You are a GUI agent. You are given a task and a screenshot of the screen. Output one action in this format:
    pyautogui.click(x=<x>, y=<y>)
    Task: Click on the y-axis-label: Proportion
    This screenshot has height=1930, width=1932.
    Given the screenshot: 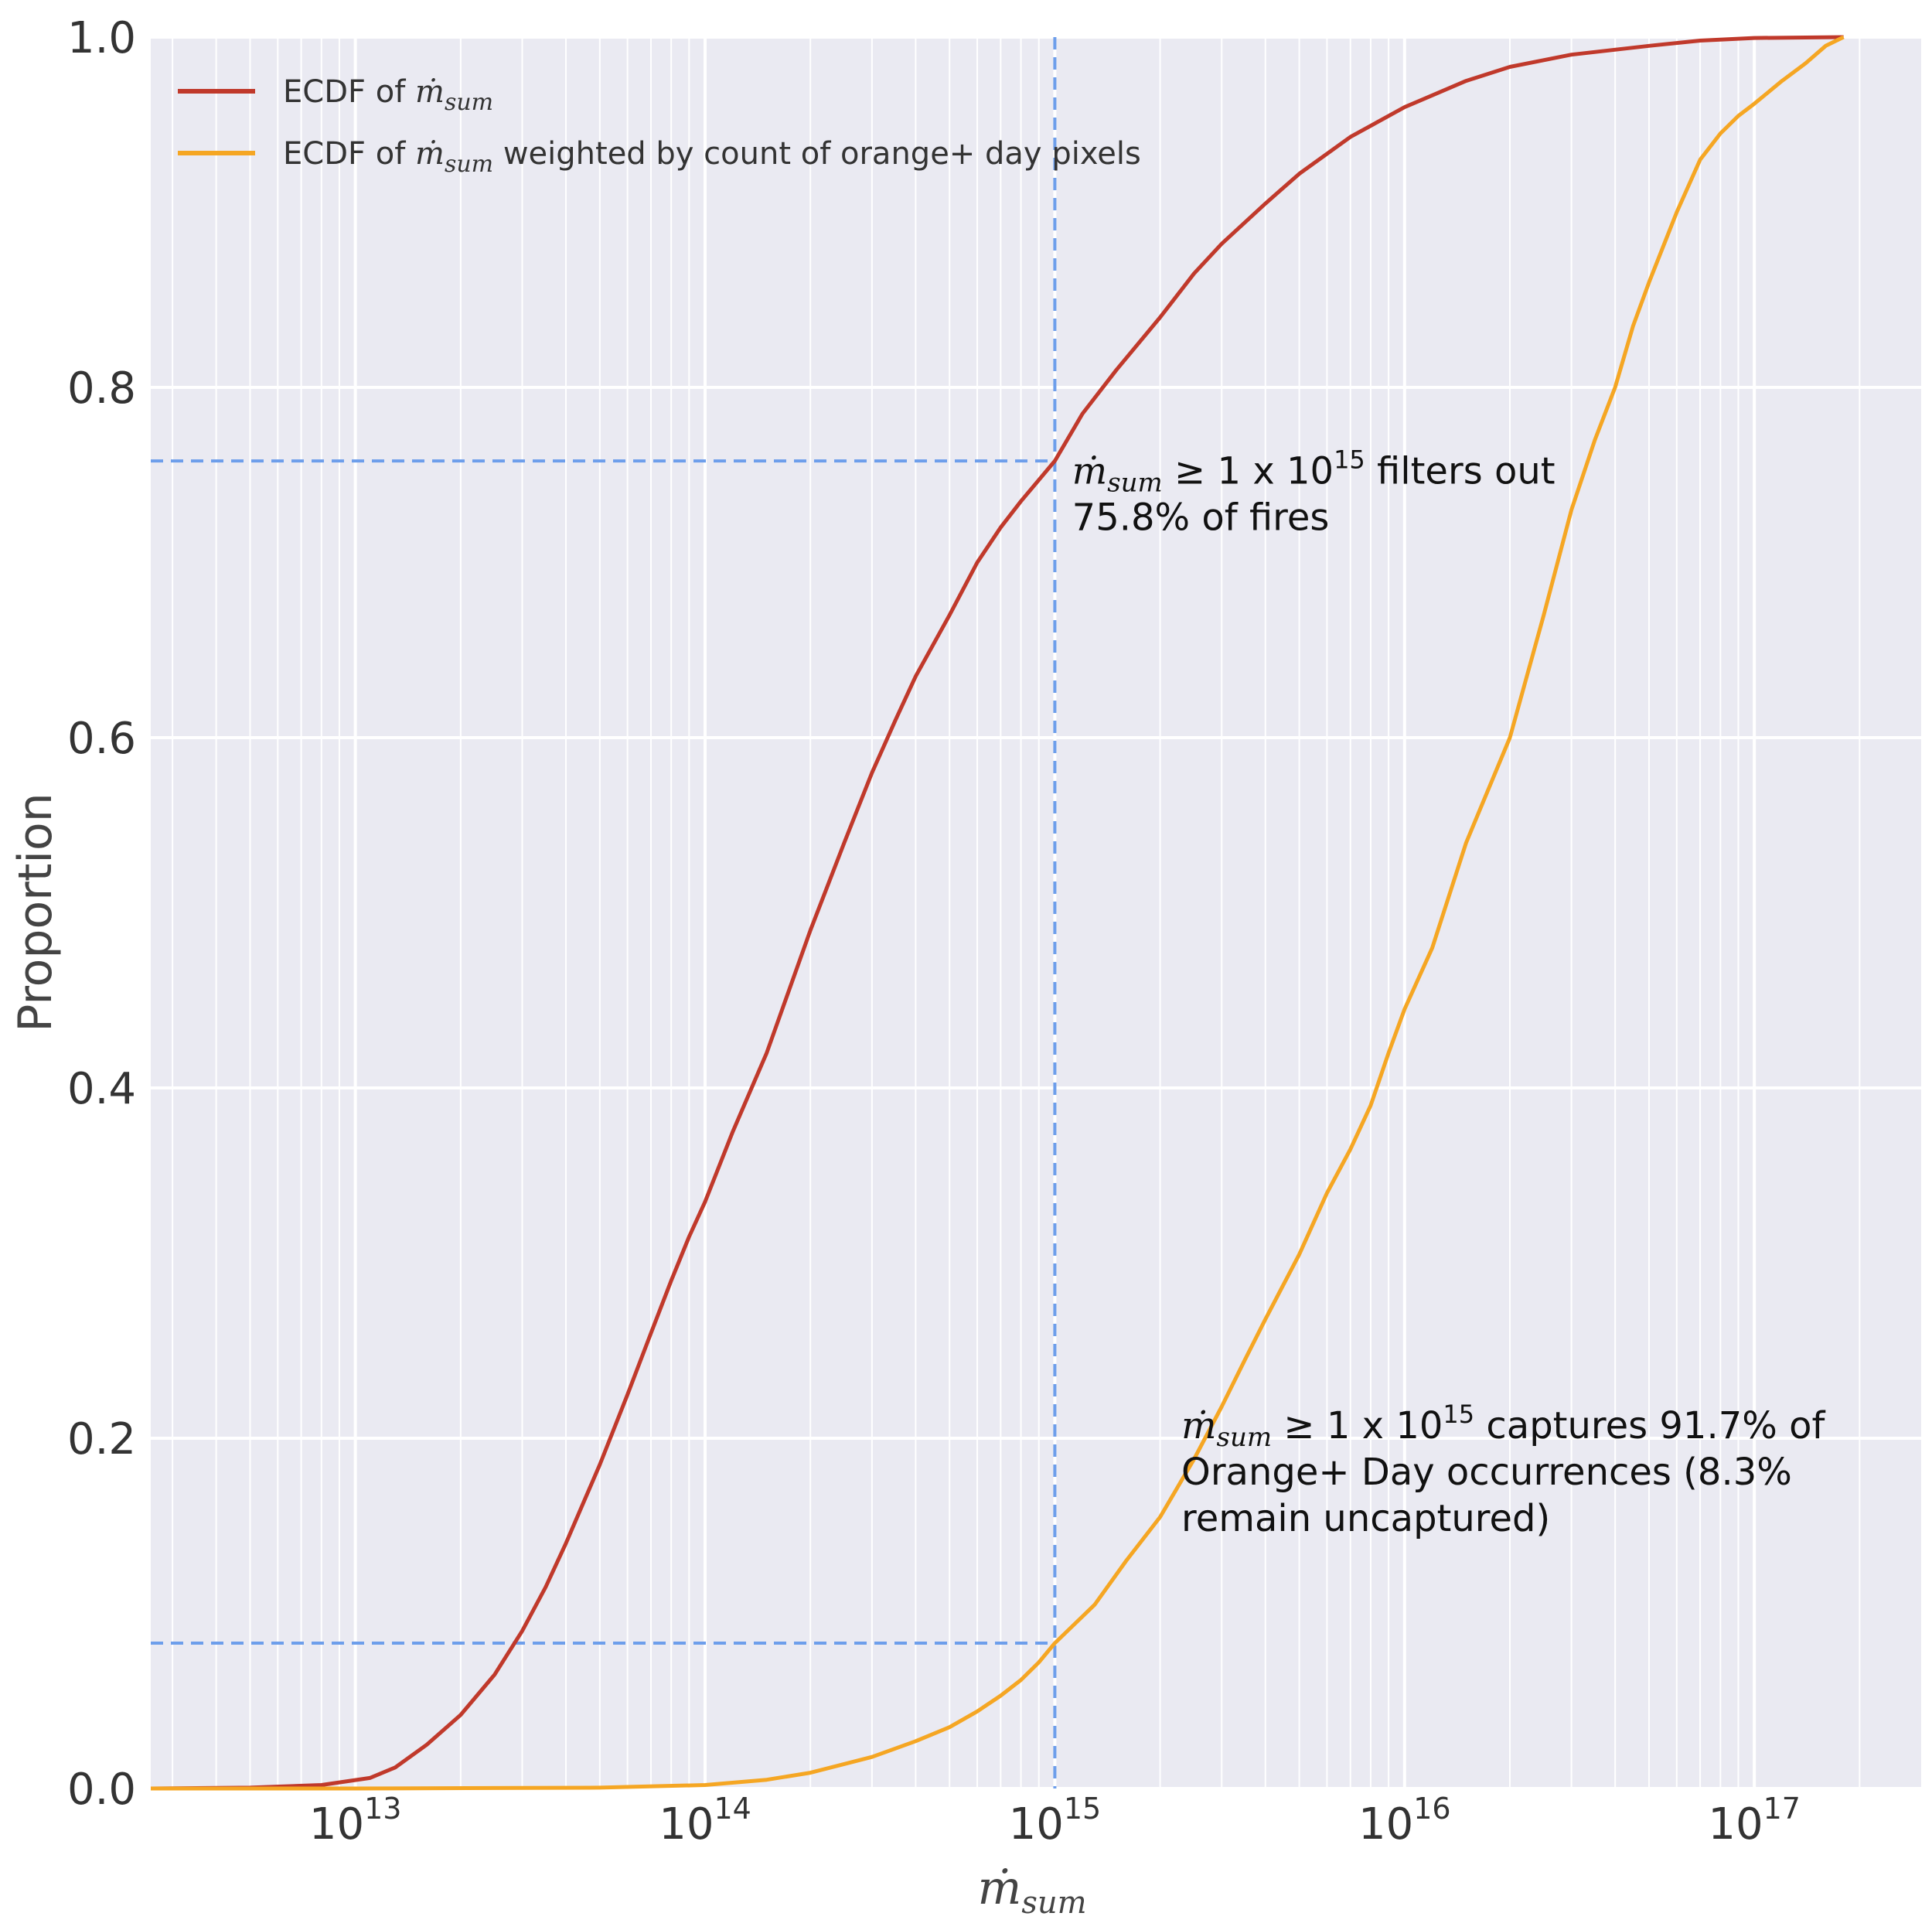 What is the action you would take?
    pyautogui.click(x=36, y=913)
    